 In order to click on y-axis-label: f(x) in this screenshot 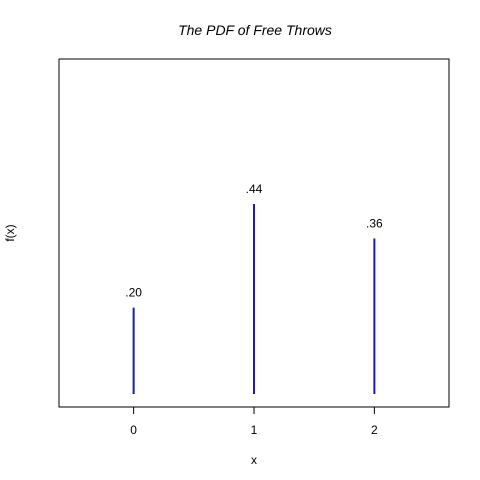, I will do `click(10, 232)`.